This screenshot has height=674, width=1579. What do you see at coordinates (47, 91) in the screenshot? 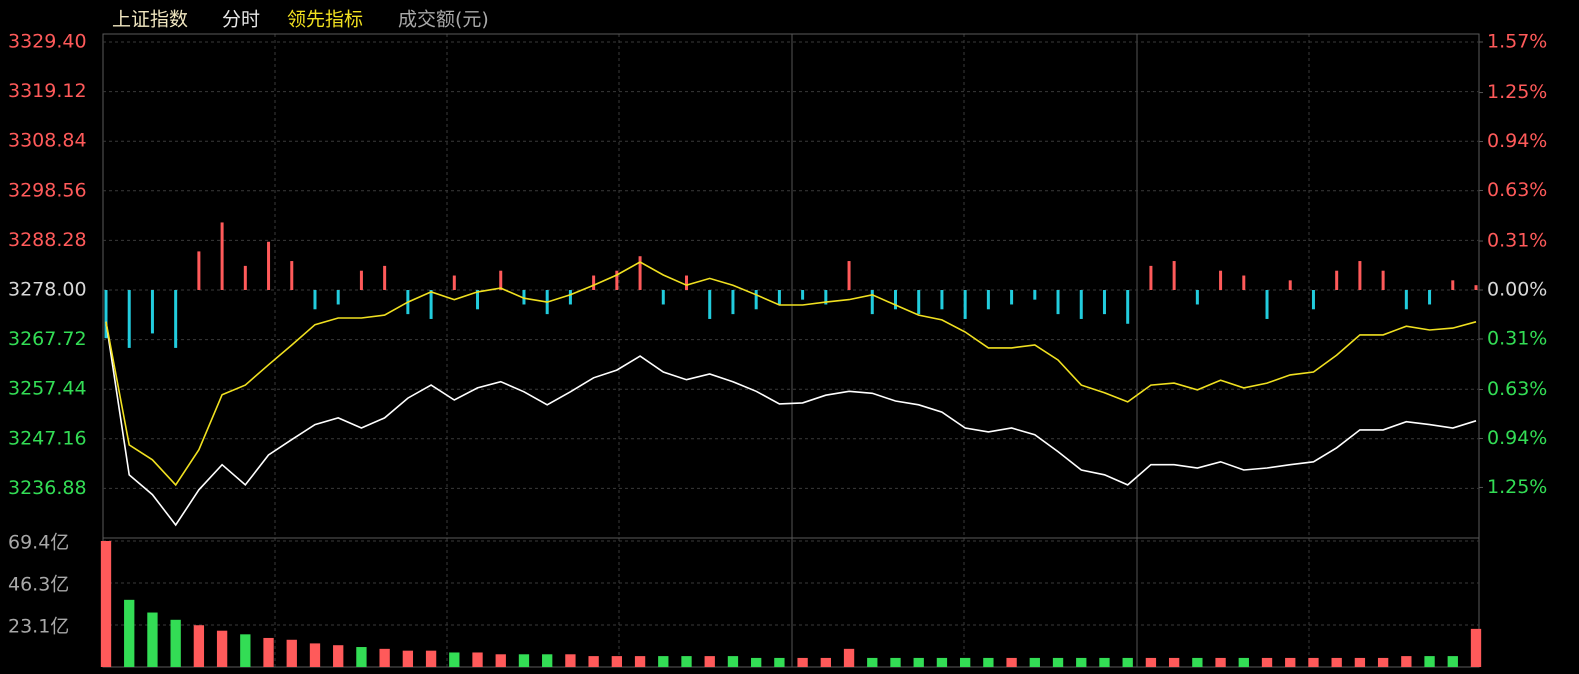
I see `y-tick-label: 3319.12` at bounding box center [47, 91].